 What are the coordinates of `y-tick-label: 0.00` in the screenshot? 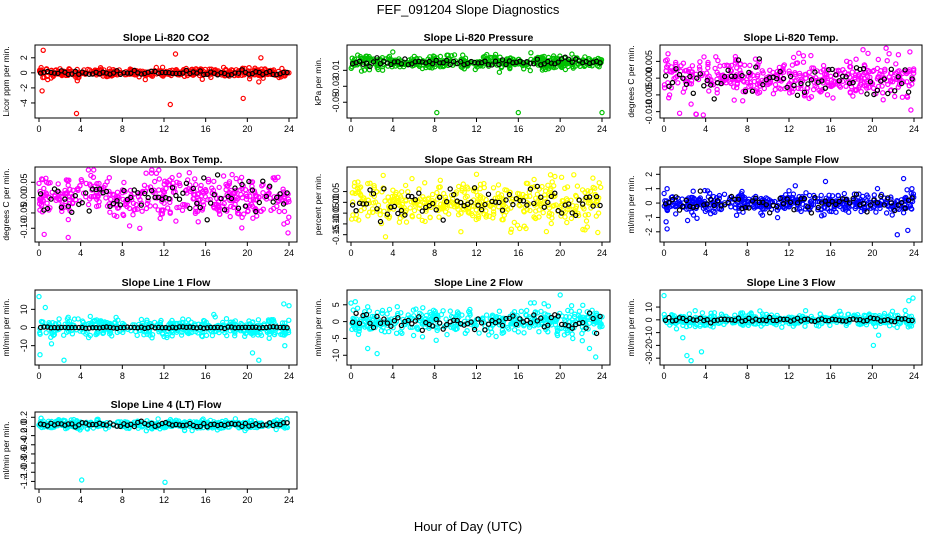 It's located at (24, 198).